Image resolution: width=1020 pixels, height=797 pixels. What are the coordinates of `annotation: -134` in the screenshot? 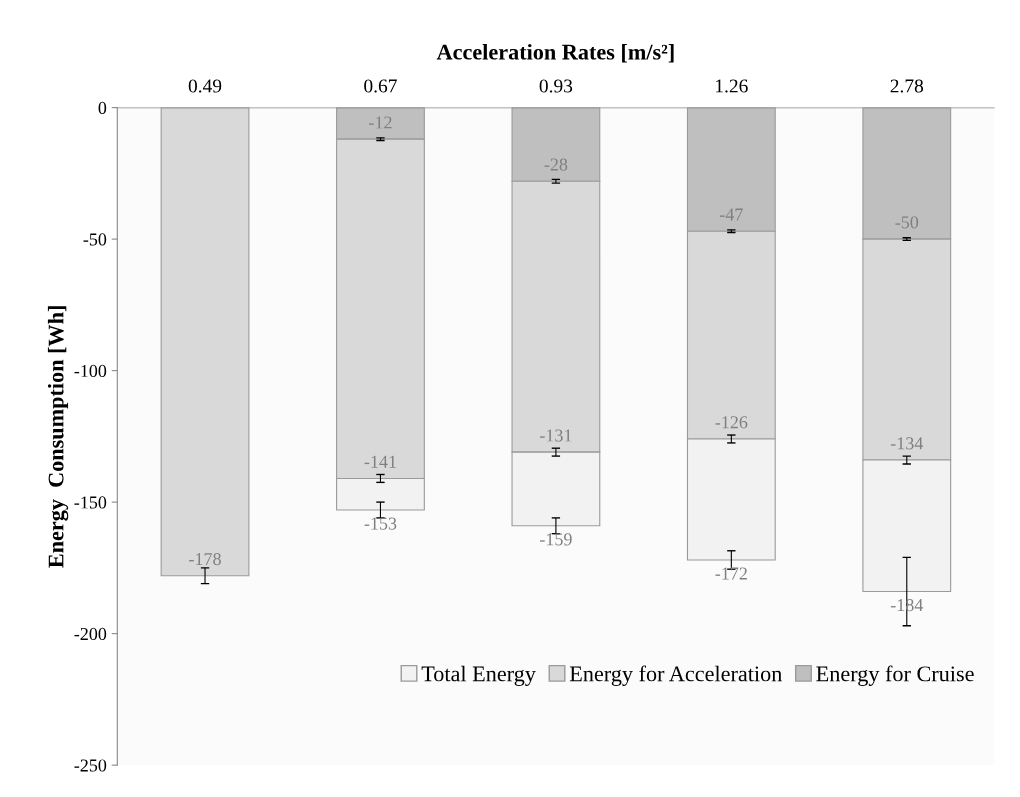 It's located at (907, 443).